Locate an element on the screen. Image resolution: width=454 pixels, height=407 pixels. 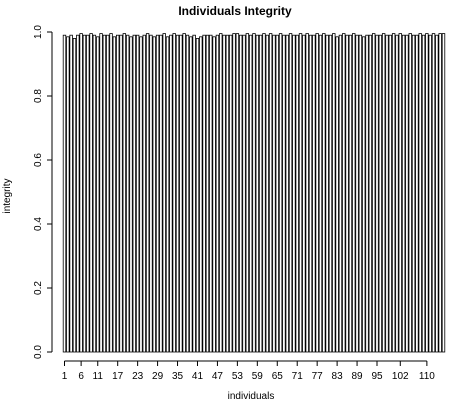
x-tick-label: 29 is located at coordinates (158, 376).